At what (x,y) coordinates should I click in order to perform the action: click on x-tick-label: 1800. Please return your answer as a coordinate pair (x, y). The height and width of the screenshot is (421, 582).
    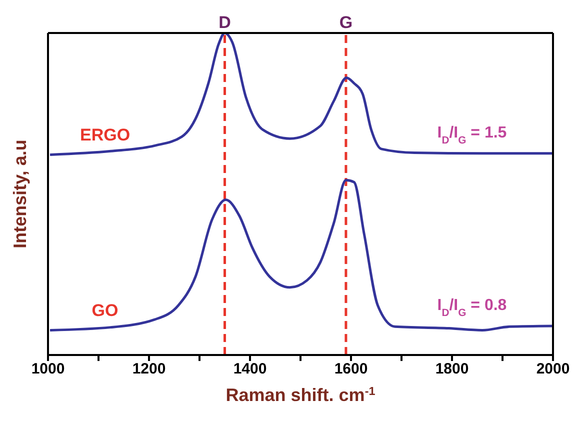
    Looking at the image, I should click on (452, 369).